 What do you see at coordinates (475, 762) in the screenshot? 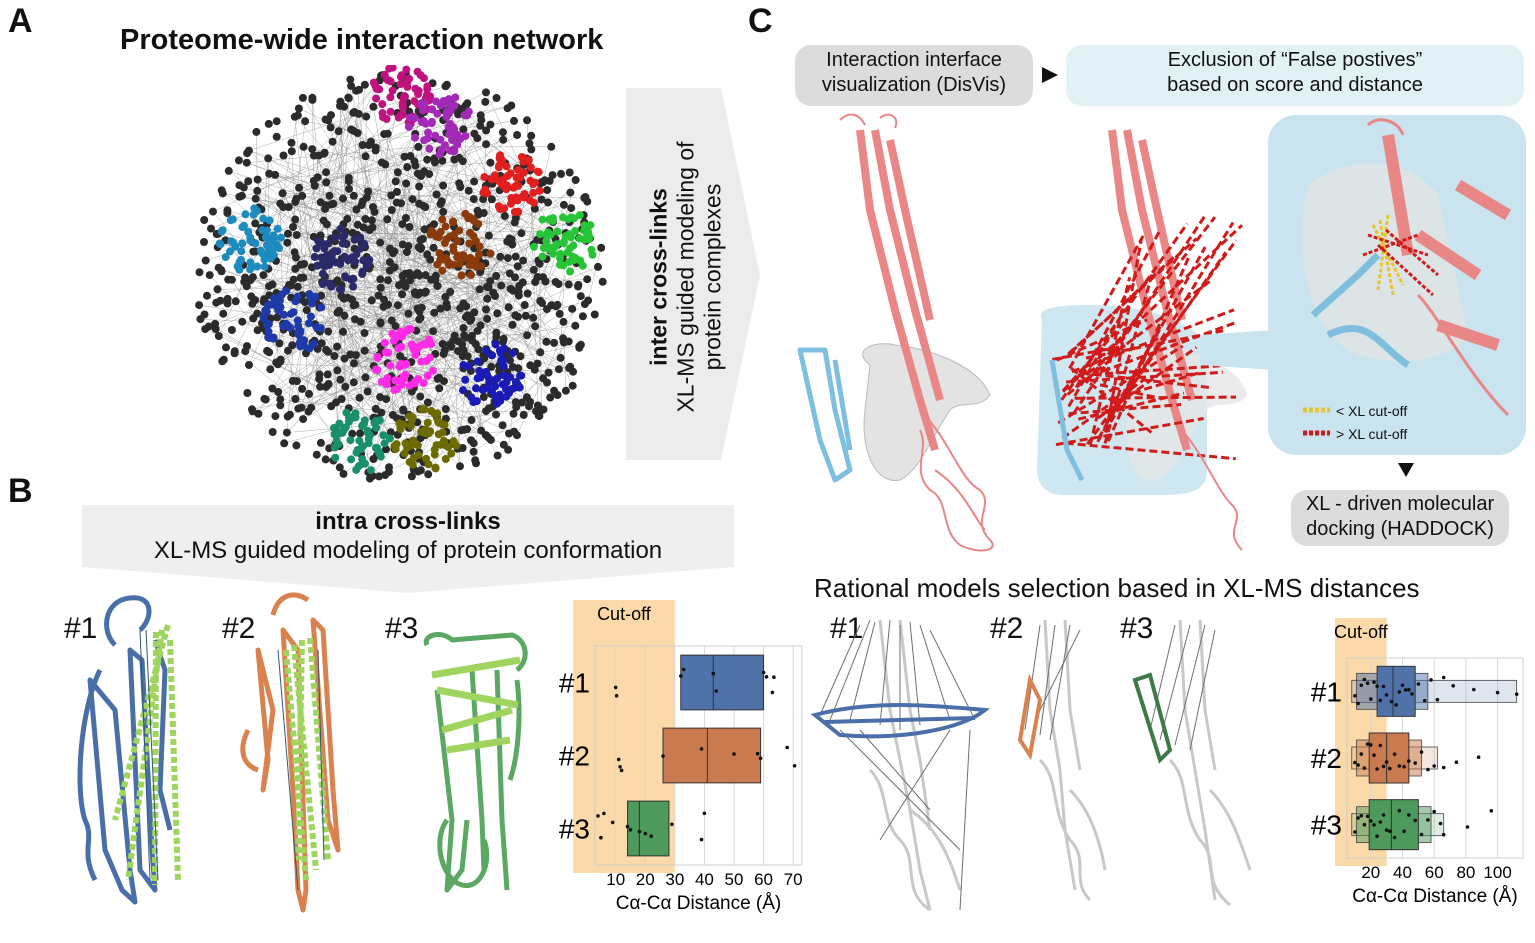
I see `model-3-structure` at bounding box center [475, 762].